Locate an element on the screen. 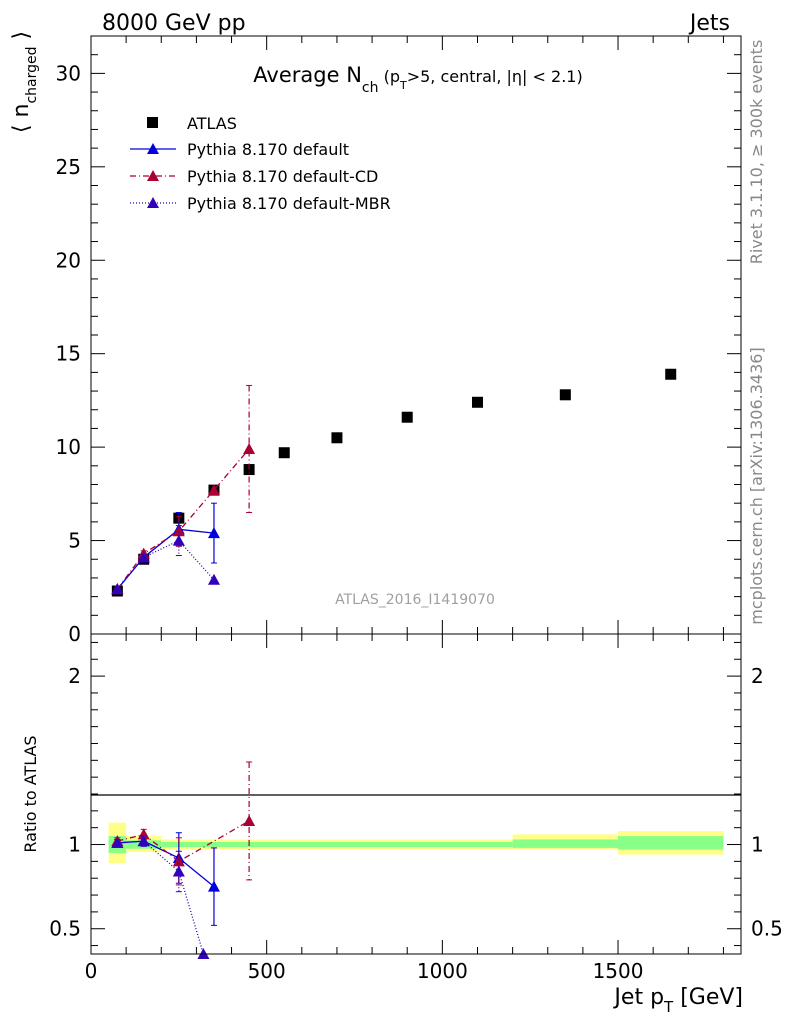  analysis-watermark: ATLAS_2016_I1419070 is located at coordinates (415, 600).